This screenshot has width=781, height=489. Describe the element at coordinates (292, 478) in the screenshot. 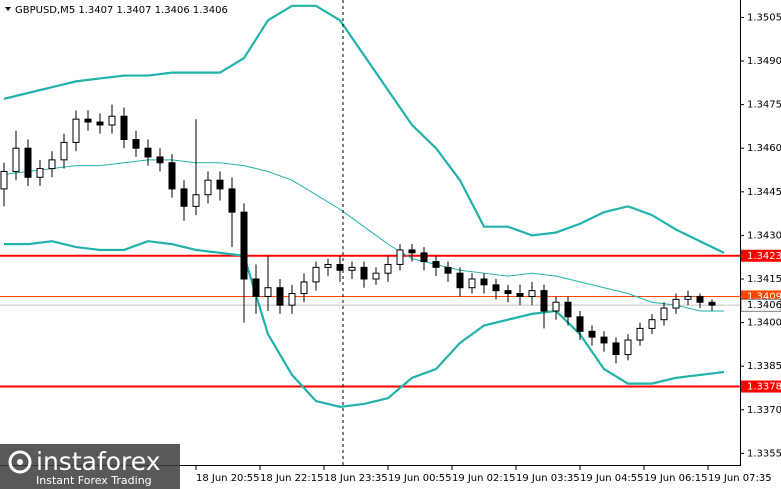

I see `x-tick-label: 18 Jun 22:15` at that location.